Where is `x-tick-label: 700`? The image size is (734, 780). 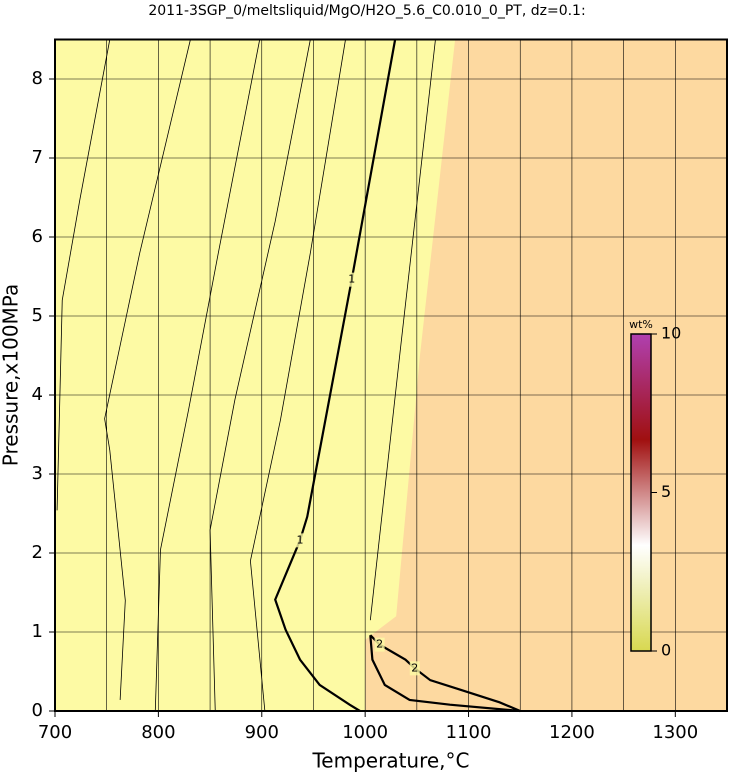 x-tick-label: 700 is located at coordinates (55, 732).